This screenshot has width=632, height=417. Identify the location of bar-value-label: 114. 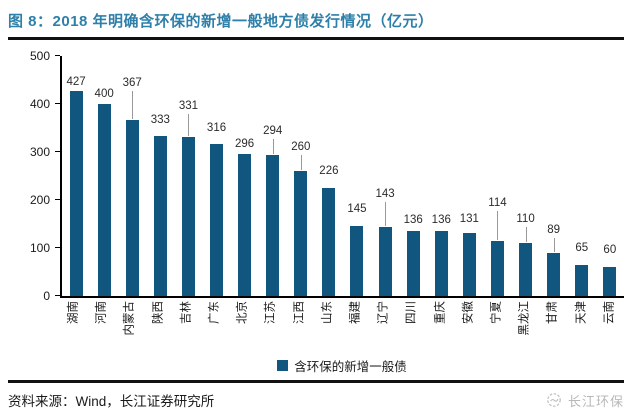
(497, 203).